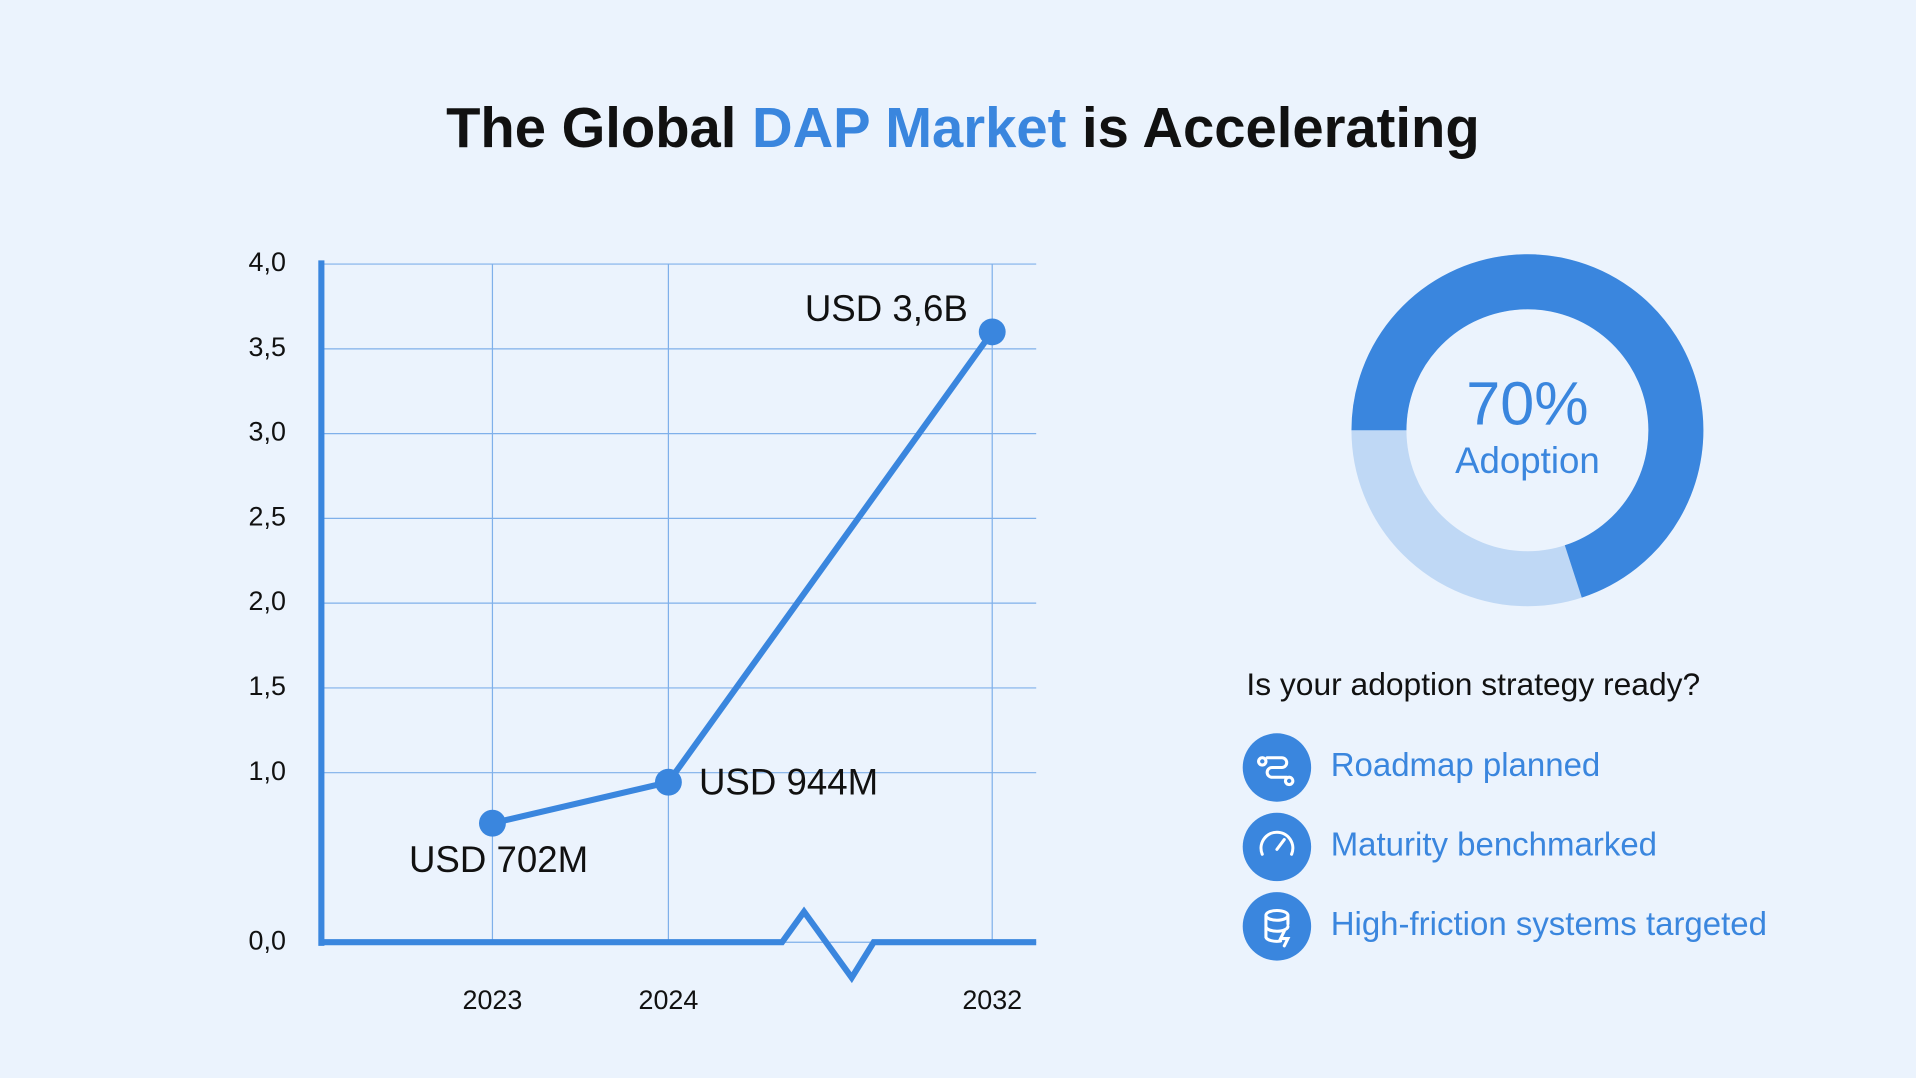 This screenshot has width=1916, height=1078. I want to click on donut-chart: 70%Adoption, so click(1527, 430).